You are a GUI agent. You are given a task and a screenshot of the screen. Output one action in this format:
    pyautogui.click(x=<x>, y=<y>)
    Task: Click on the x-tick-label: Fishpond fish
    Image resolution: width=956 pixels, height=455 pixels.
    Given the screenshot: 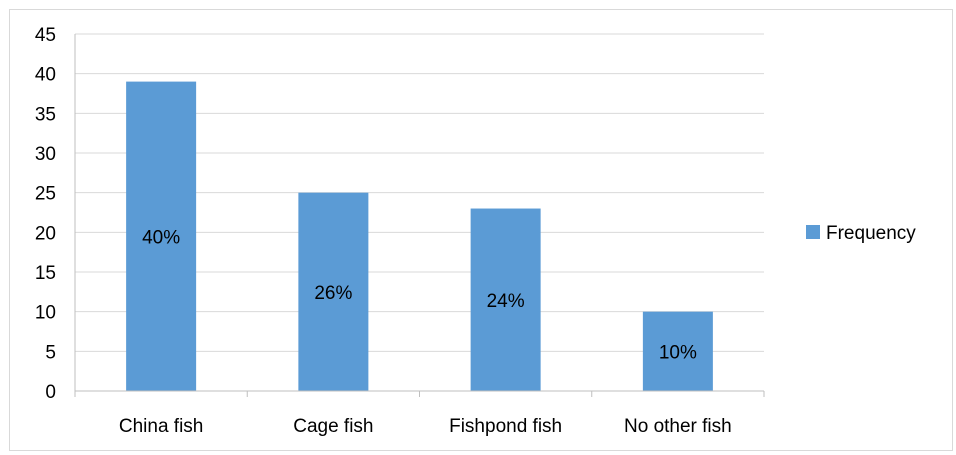 What is the action you would take?
    pyautogui.click(x=505, y=426)
    